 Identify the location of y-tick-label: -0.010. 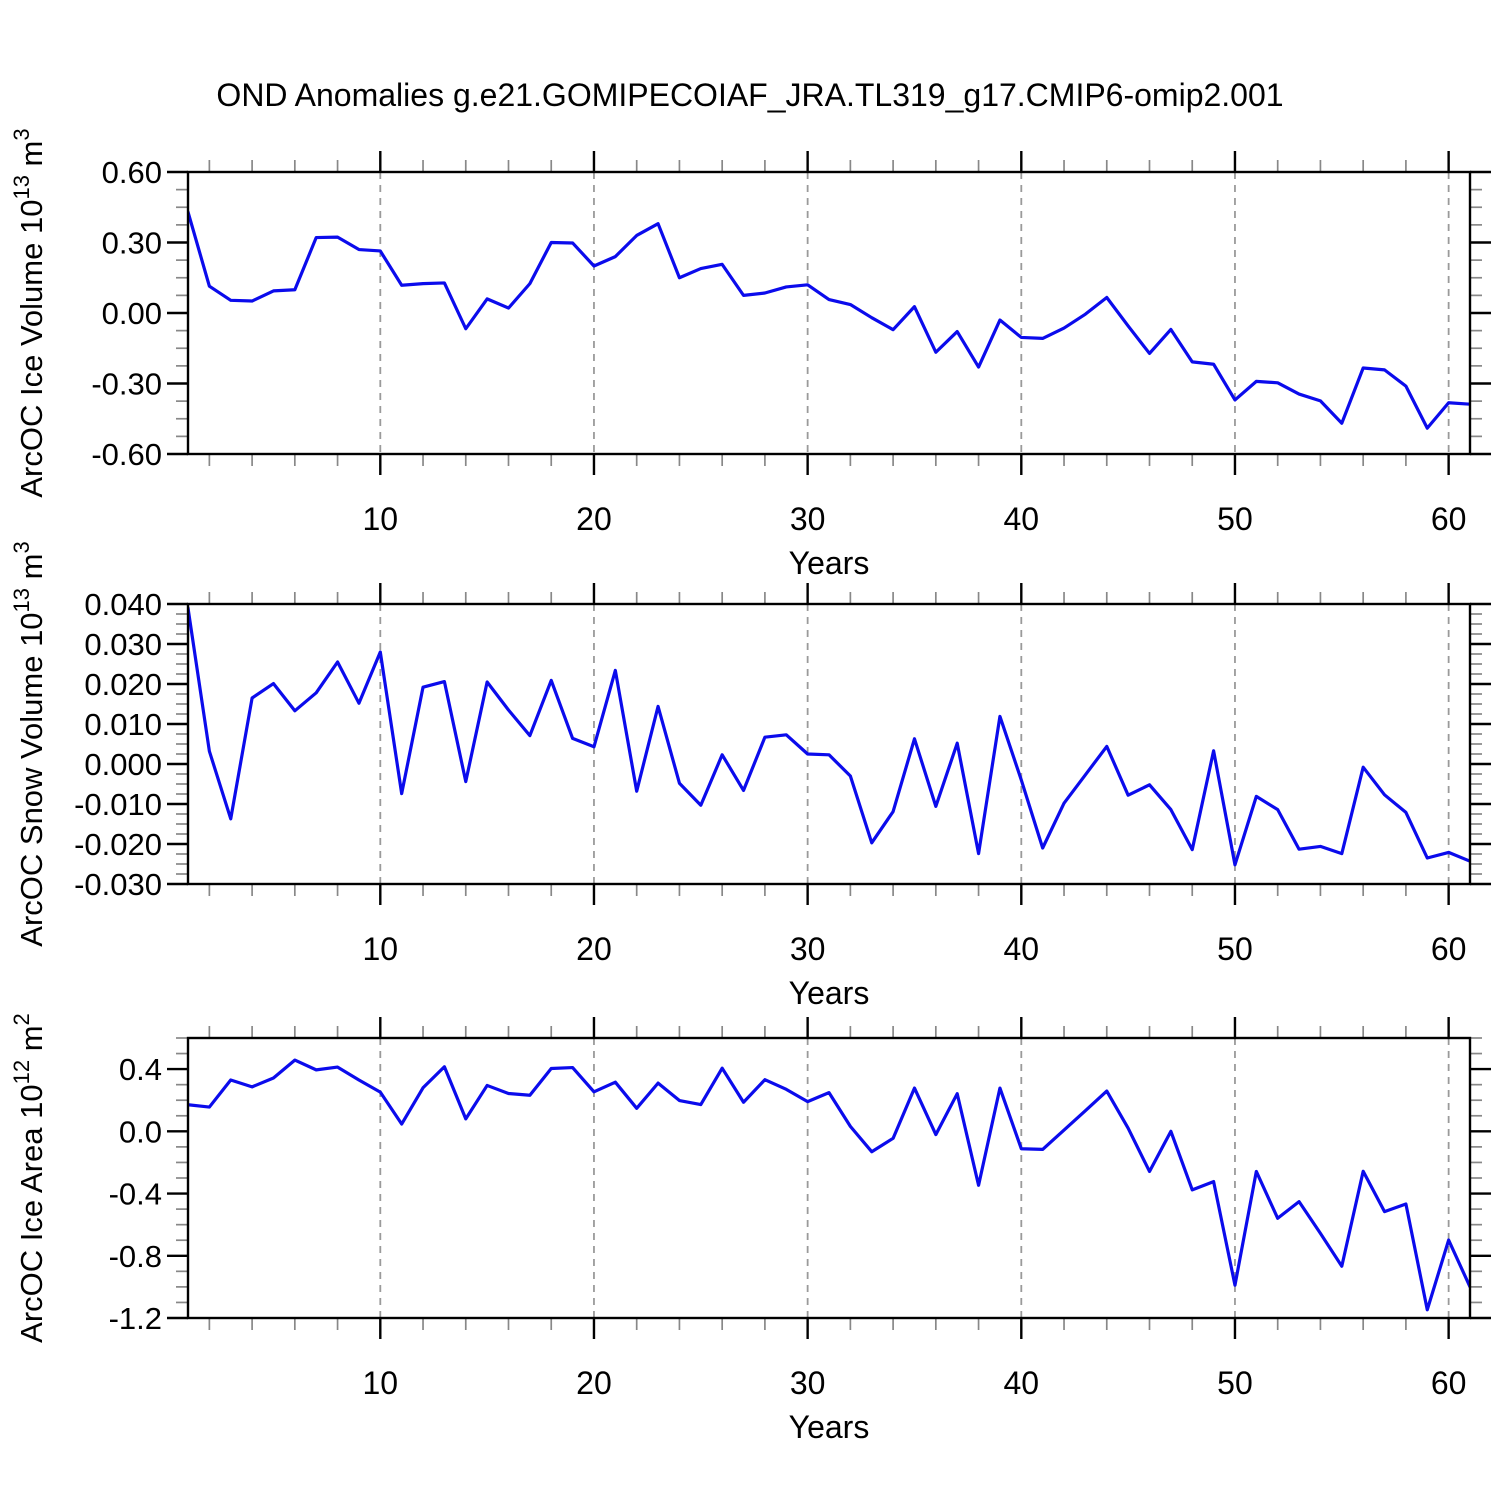
(118, 804).